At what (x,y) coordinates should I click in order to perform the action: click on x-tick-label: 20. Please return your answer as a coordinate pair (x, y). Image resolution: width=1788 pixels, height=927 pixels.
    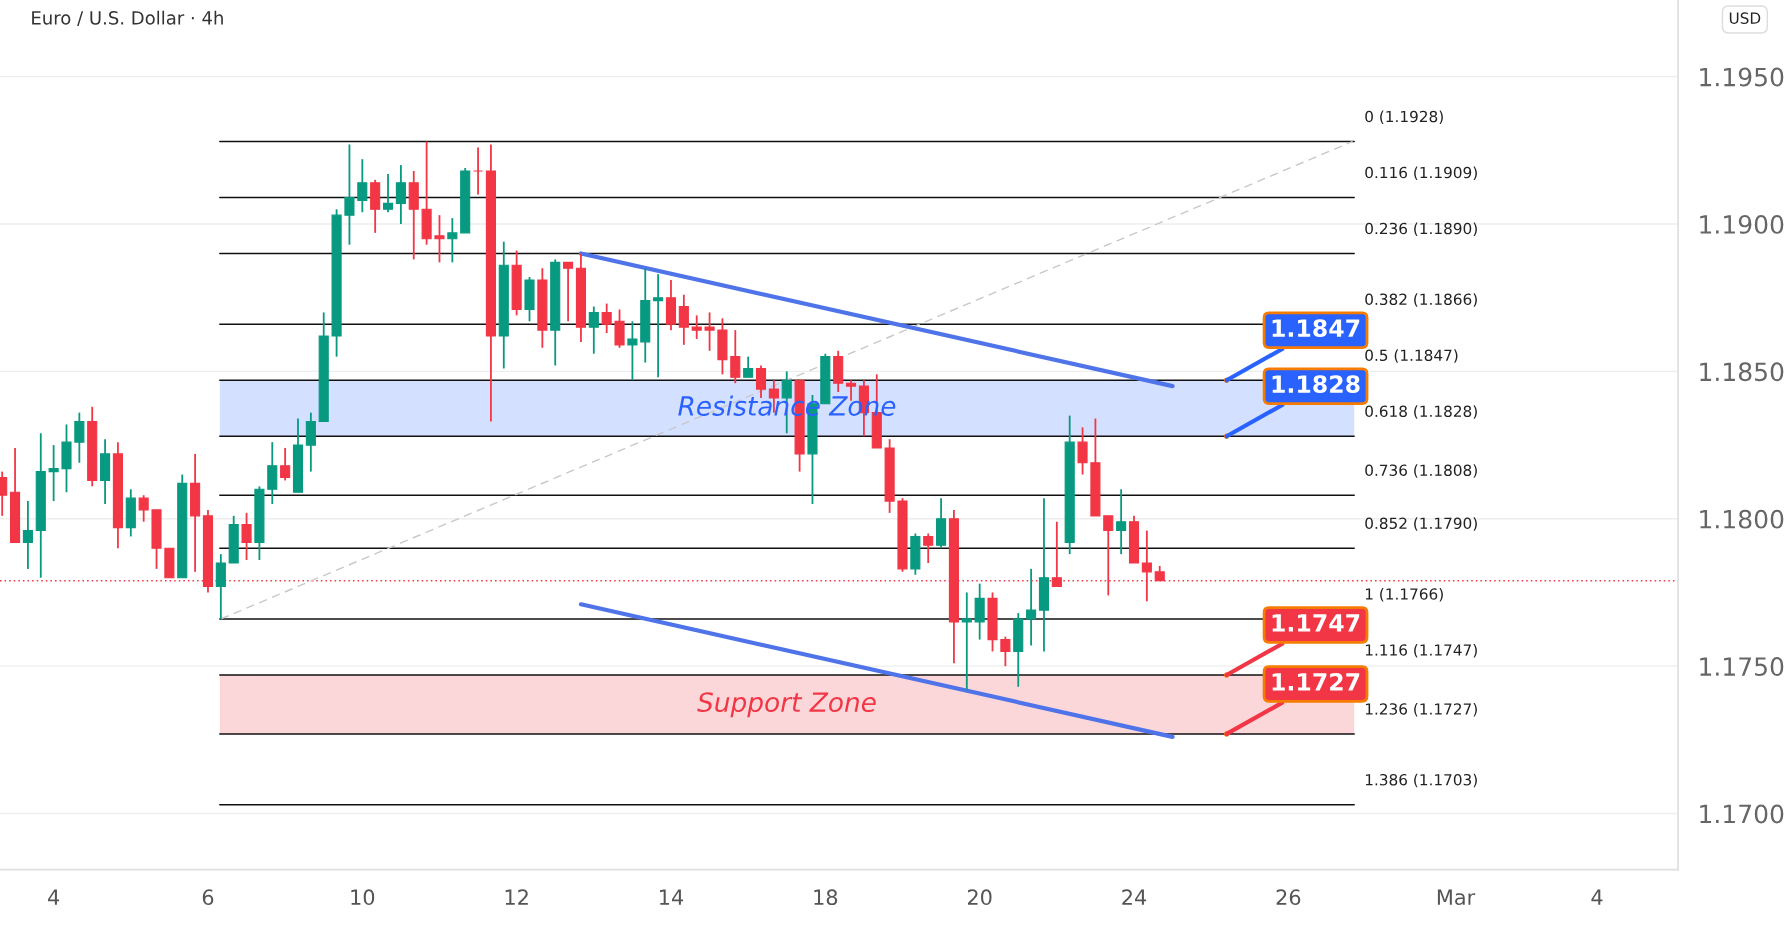
    Looking at the image, I should click on (979, 897).